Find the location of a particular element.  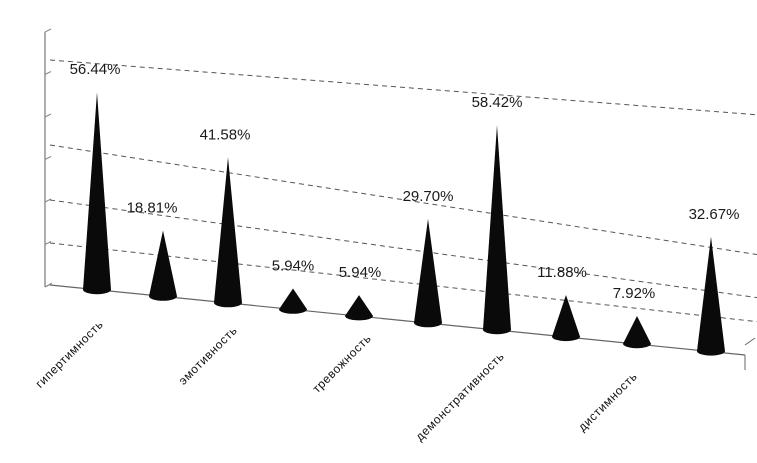

data-label: 7.92% is located at coordinates (634, 293).